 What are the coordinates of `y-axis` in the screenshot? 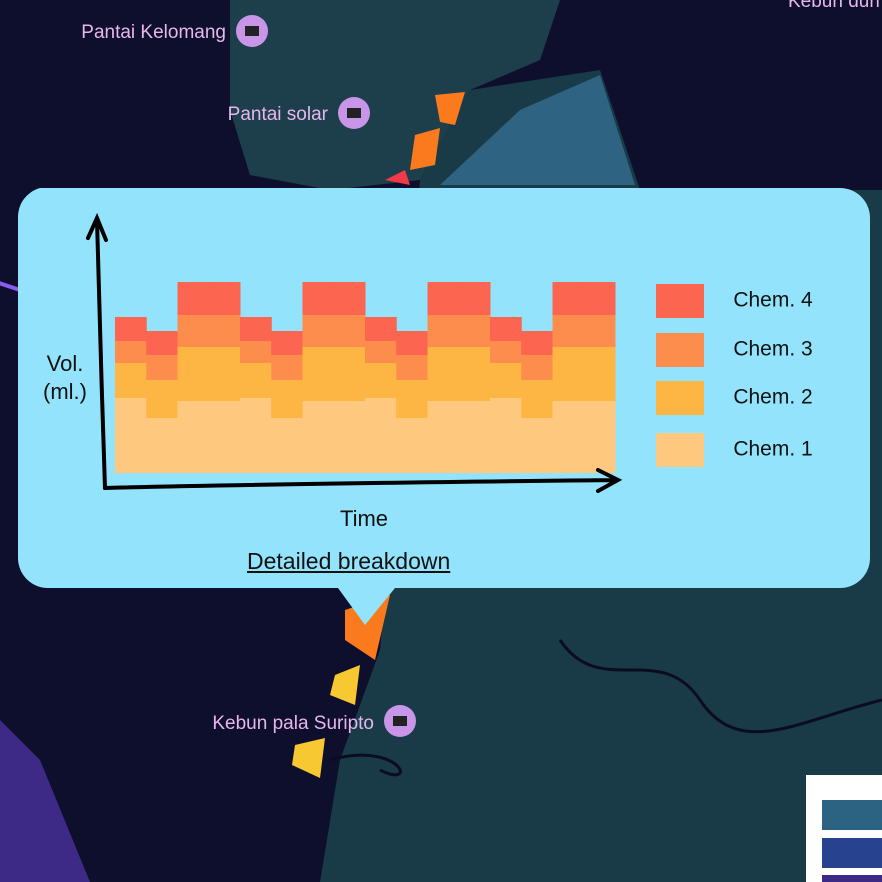 It's located at (97, 351).